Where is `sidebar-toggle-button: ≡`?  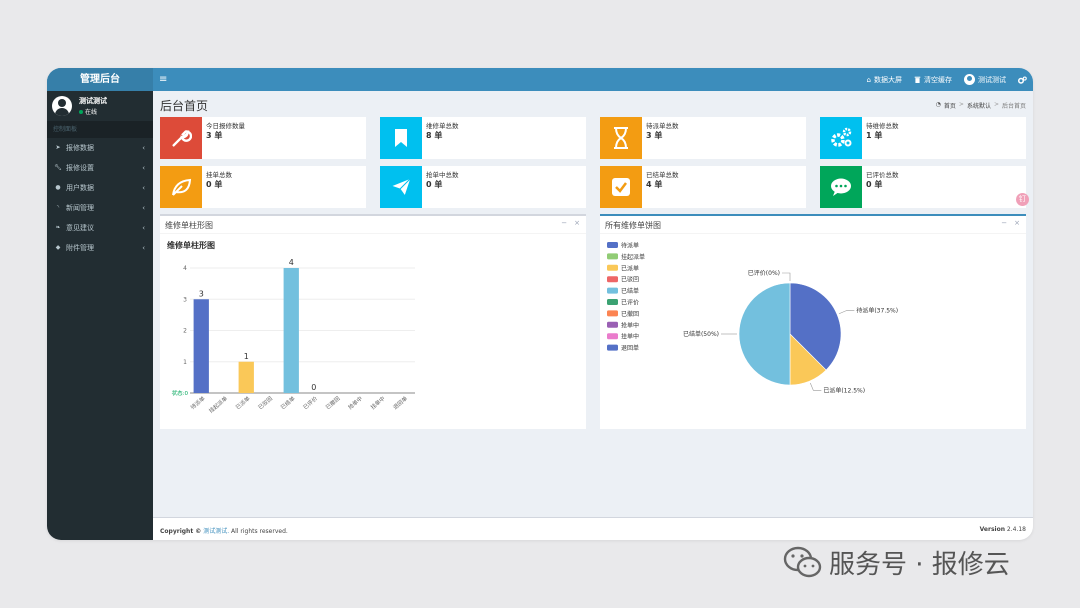
sidebar-toggle-button: ≡ is located at coordinates (163, 79).